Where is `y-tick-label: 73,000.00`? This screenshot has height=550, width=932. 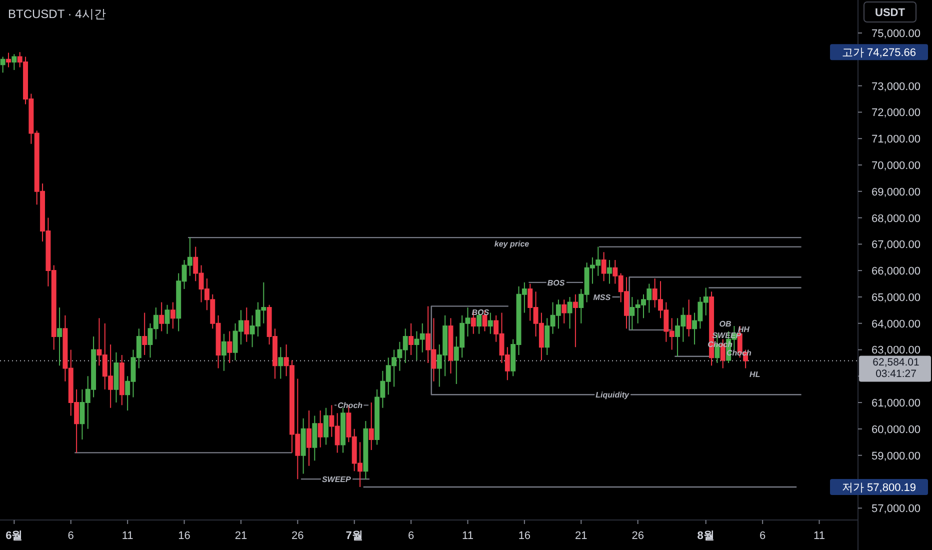 y-tick-label: 73,000.00 is located at coordinates (896, 86).